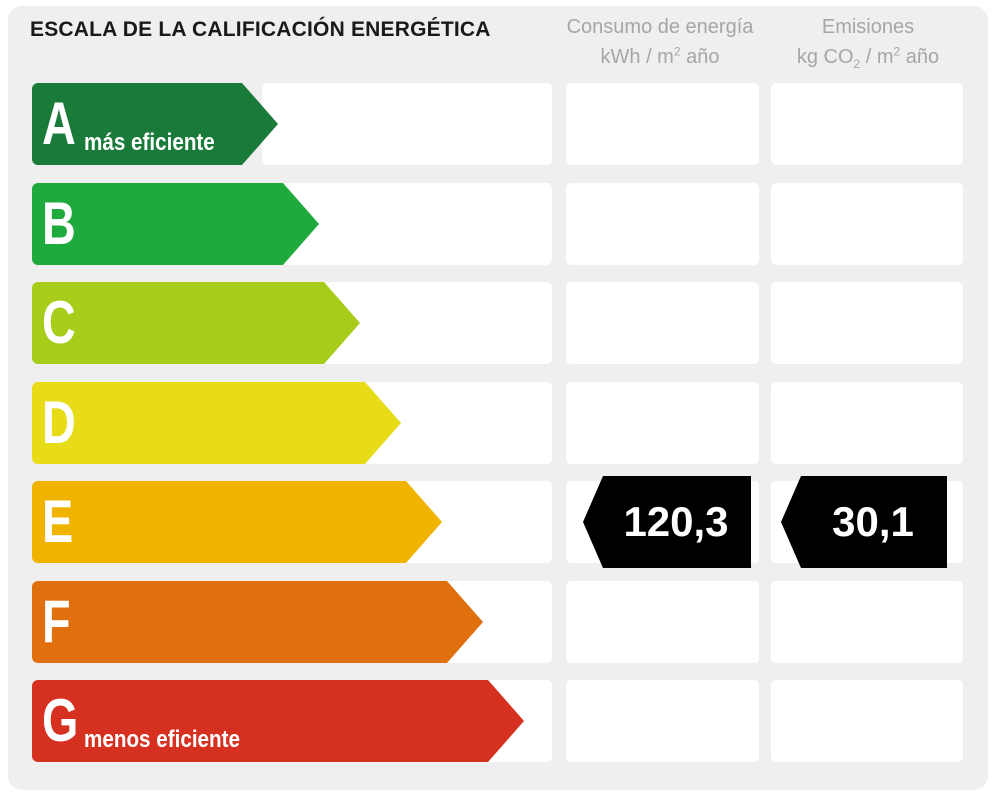 The image size is (1000, 800). I want to click on rating-letter-d: D, so click(59, 422).